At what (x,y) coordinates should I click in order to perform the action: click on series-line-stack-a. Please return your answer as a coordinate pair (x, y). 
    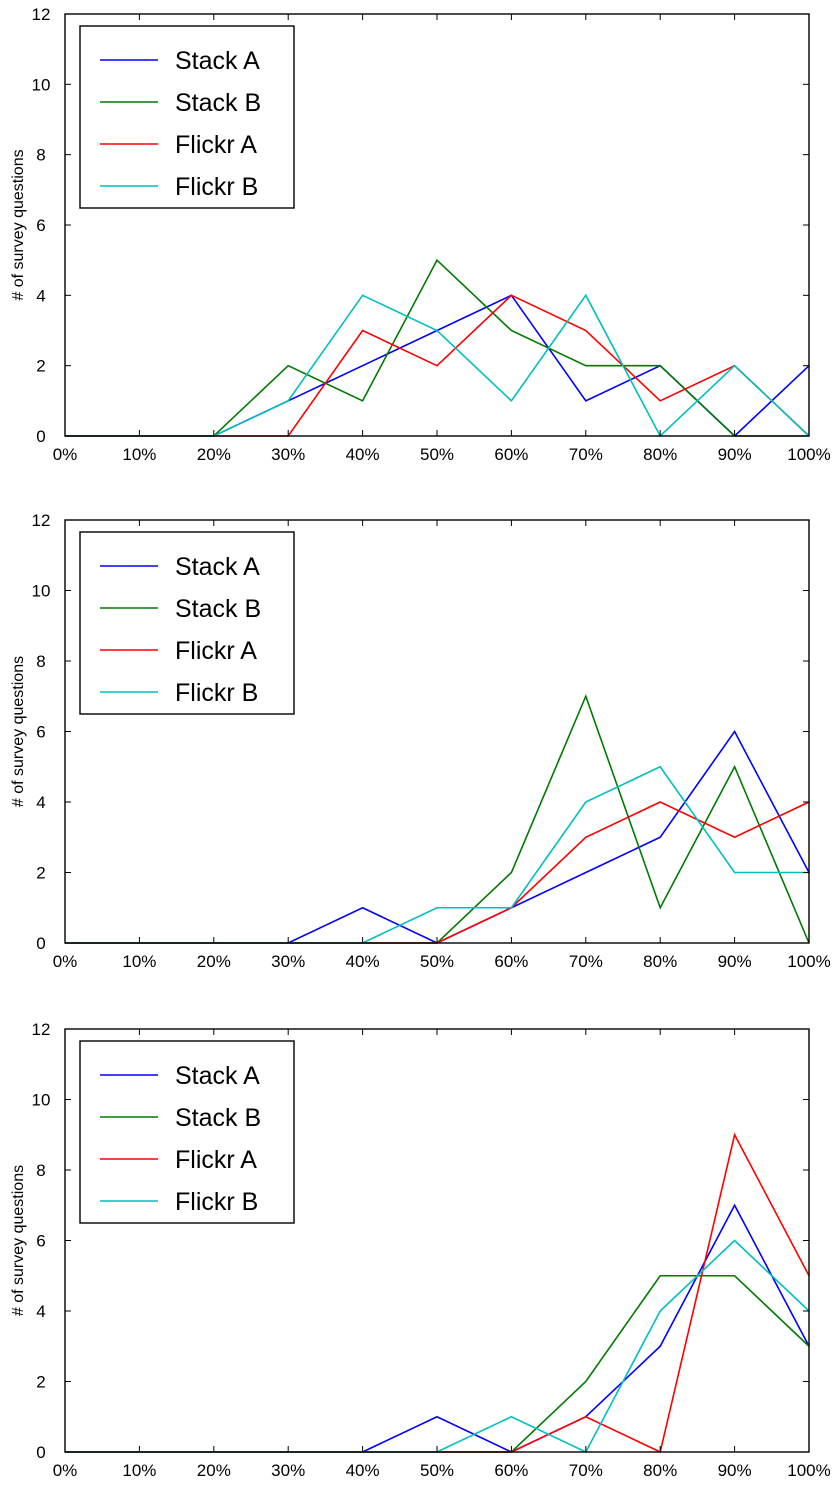
    Looking at the image, I should click on (437, 1328).